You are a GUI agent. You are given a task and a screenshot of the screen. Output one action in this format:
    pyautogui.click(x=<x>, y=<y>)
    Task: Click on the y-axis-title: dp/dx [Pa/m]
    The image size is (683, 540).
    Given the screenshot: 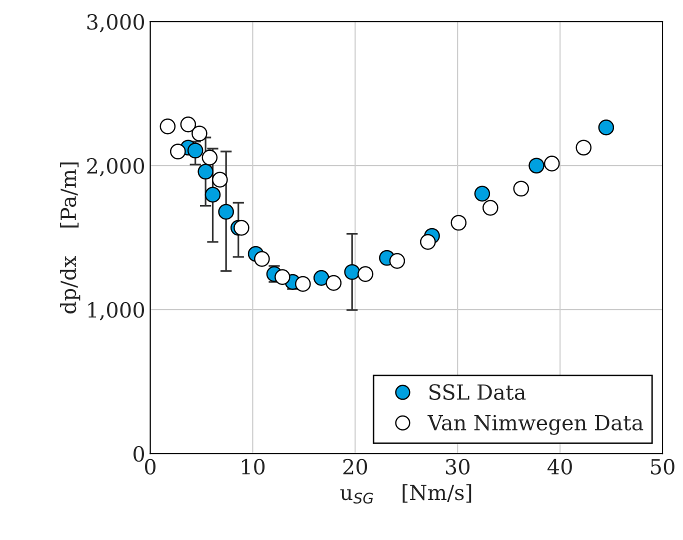 What is the action you would take?
    pyautogui.click(x=70, y=238)
    